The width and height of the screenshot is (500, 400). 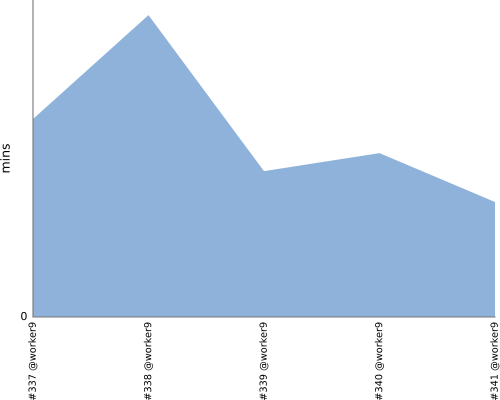 I want to click on x-tick-label: #341 @worker9, so click(x=495, y=361).